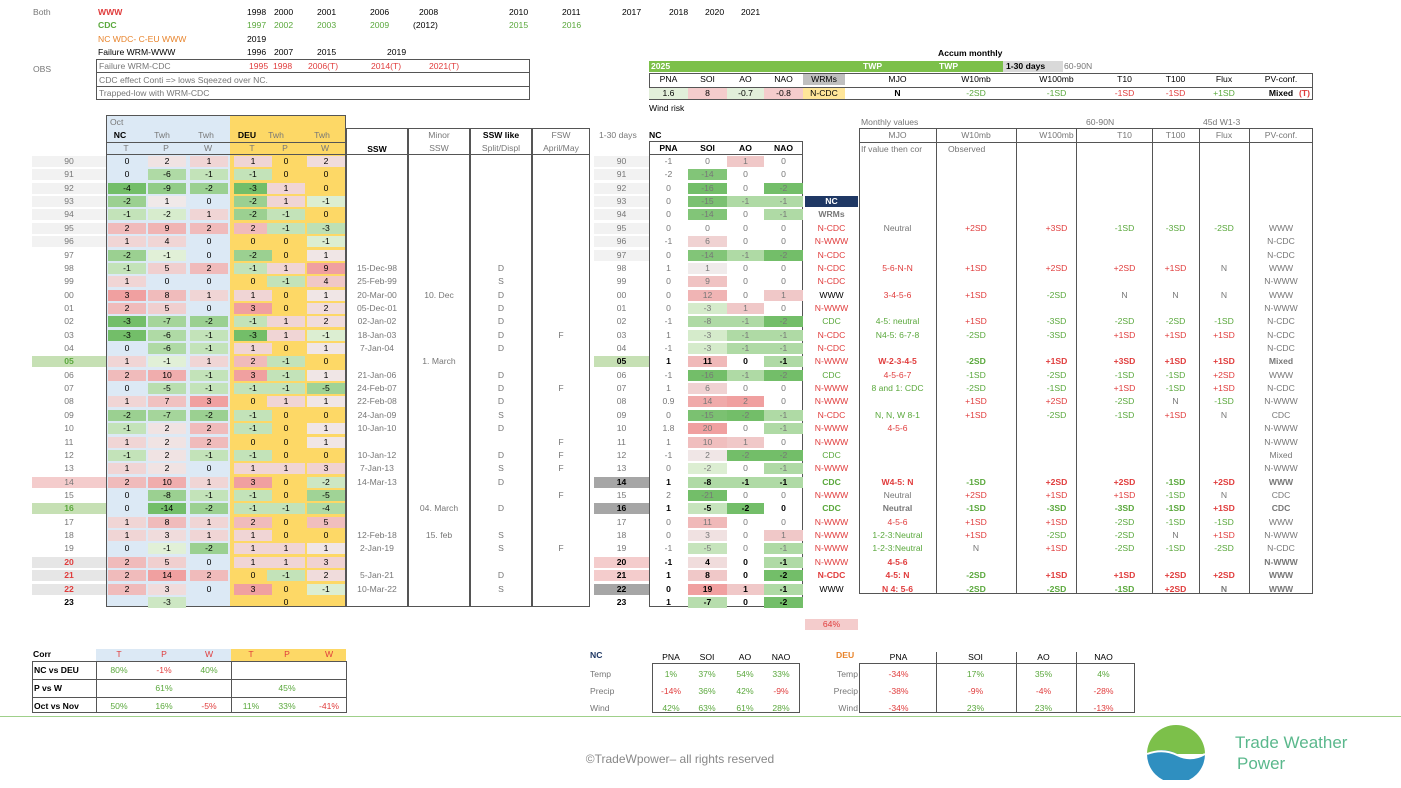 The width and height of the screenshot is (1401, 788). Describe the element at coordinates (251, 654) in the screenshot. I see `corr-col: T` at that location.